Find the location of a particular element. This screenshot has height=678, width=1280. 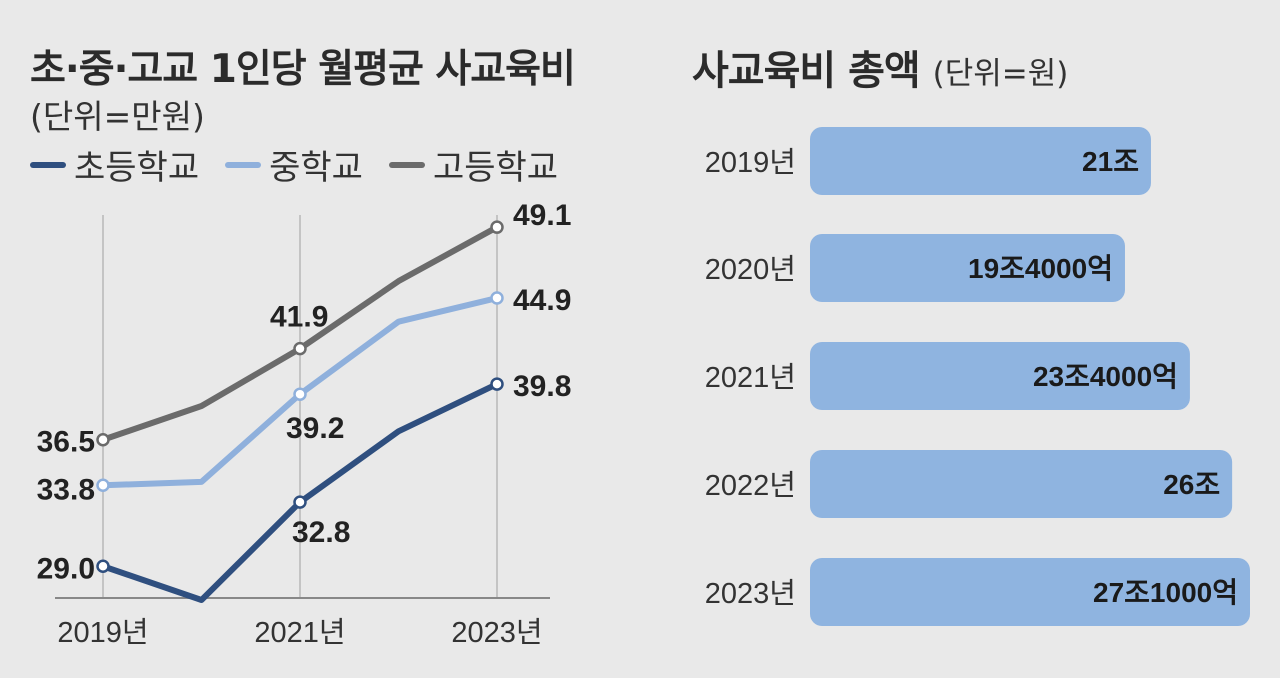

x-tick-label: 2019년 is located at coordinates (102, 633).